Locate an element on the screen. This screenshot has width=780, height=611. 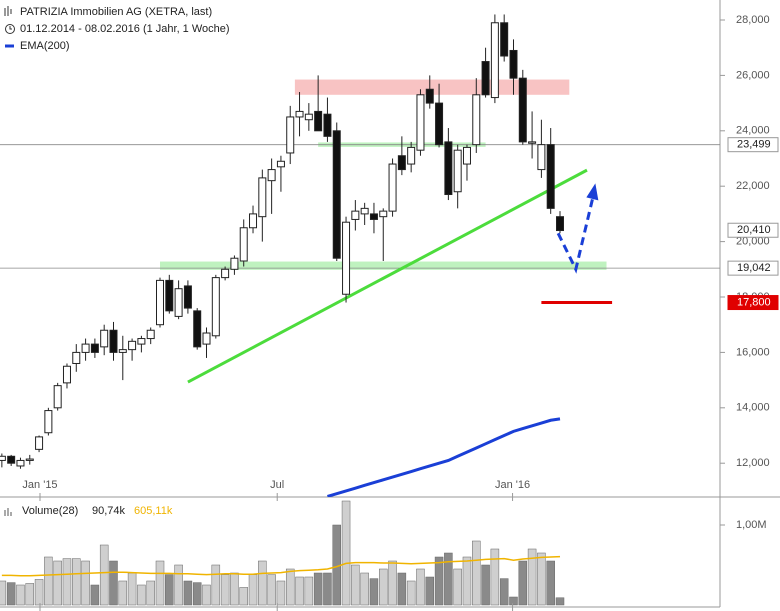
y-tick-label: 14,000 is located at coordinates (753, 408).